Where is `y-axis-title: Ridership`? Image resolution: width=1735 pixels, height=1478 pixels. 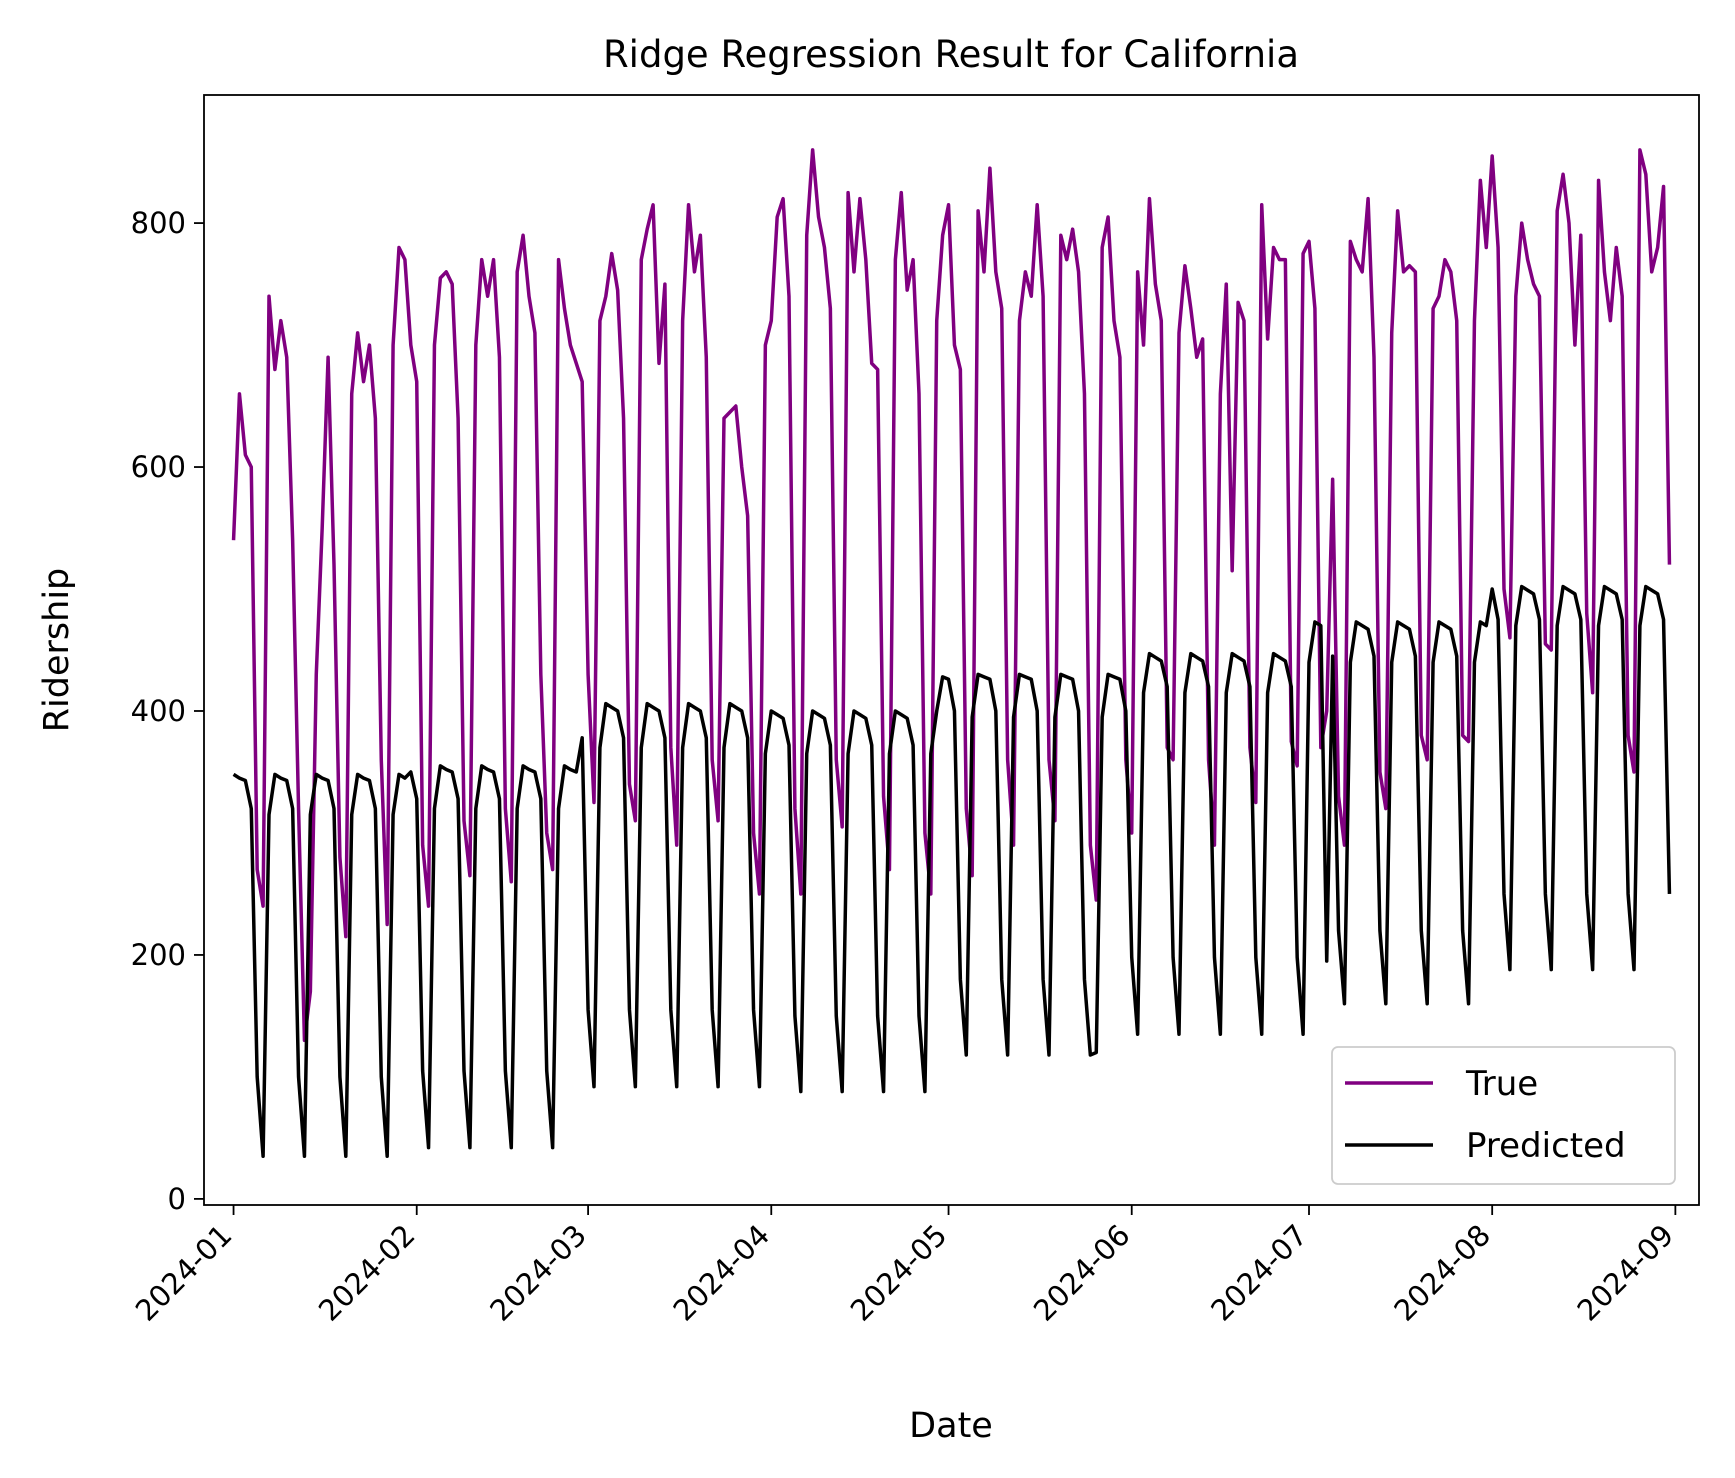
y-axis-title: Ridership is located at coordinates (57, 650).